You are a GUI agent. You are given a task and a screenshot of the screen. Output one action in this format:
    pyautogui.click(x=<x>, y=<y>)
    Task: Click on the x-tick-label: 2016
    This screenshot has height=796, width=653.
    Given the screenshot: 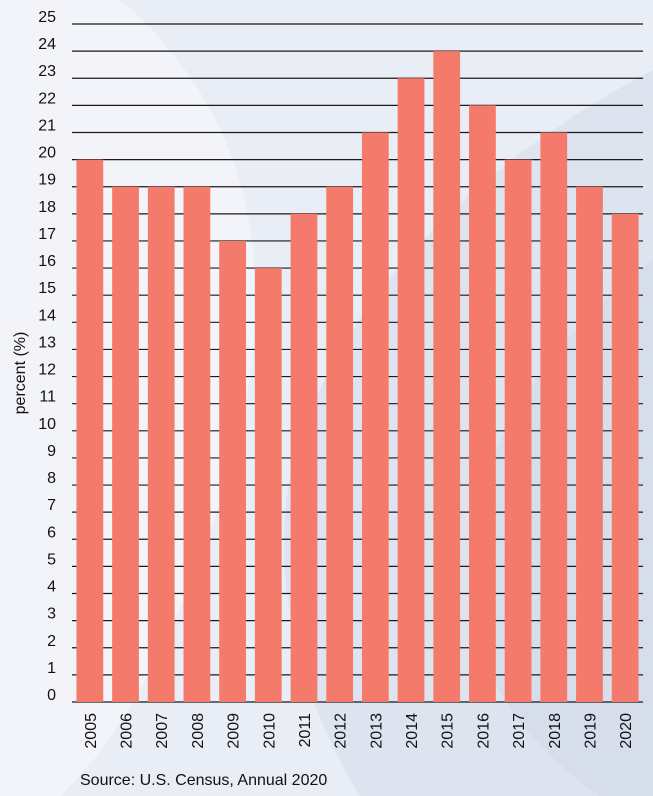 What is the action you would take?
    pyautogui.click(x=483, y=731)
    